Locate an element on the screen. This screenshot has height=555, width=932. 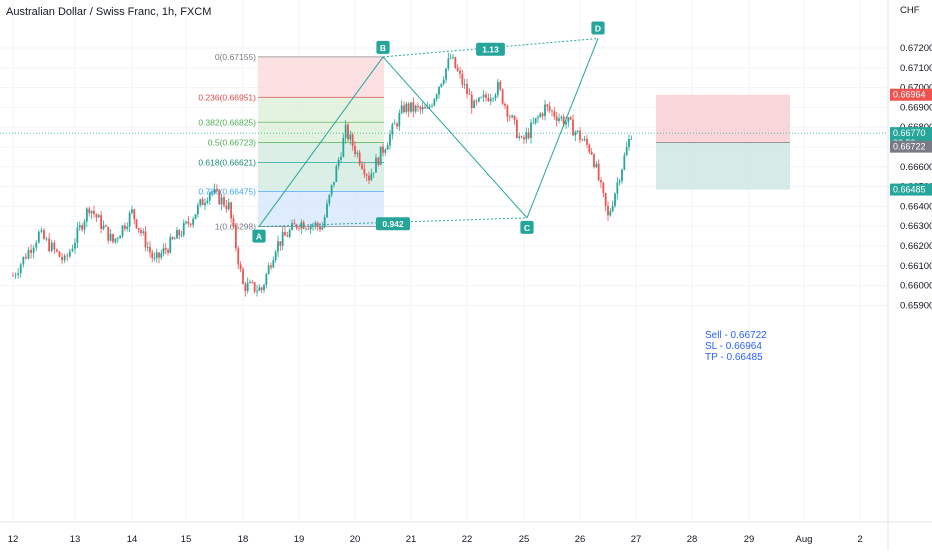
x-tick-label: 2 is located at coordinates (859, 539).